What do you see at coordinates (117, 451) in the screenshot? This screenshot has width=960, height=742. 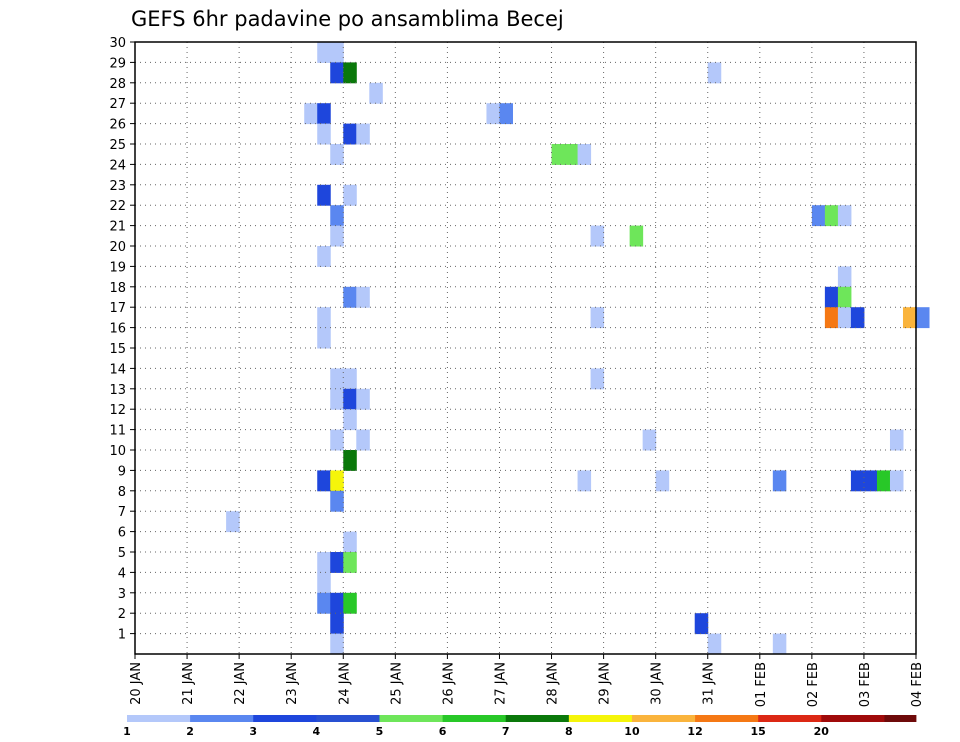 I see `y-tick-label: 10` at bounding box center [117, 451].